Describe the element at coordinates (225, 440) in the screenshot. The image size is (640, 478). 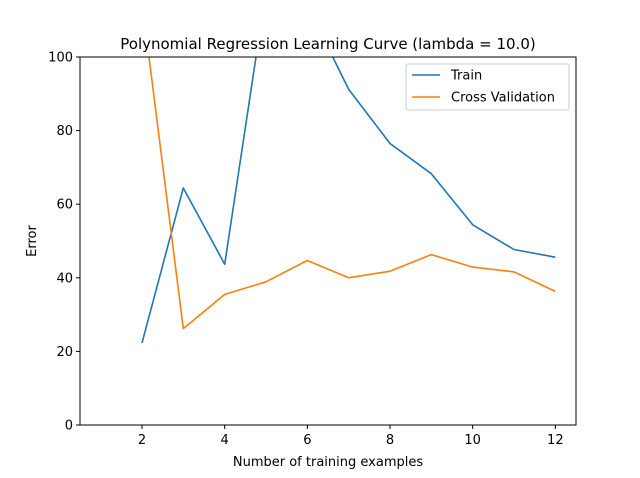
I see `x-tick-label: 4` at that location.